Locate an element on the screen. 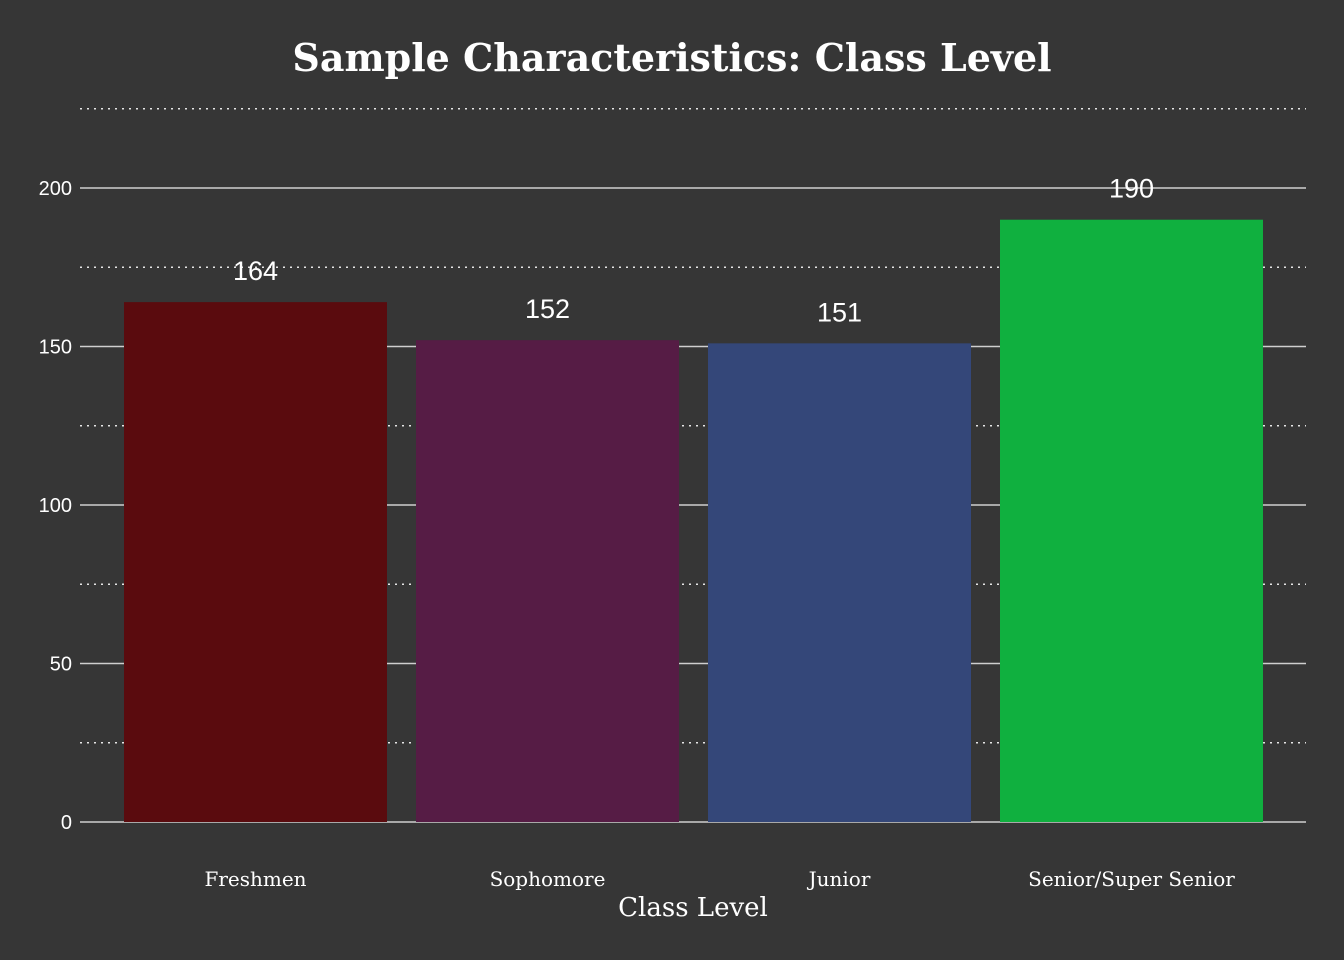 The height and width of the screenshot is (960, 1344). data-label: 190 is located at coordinates (1131, 189).